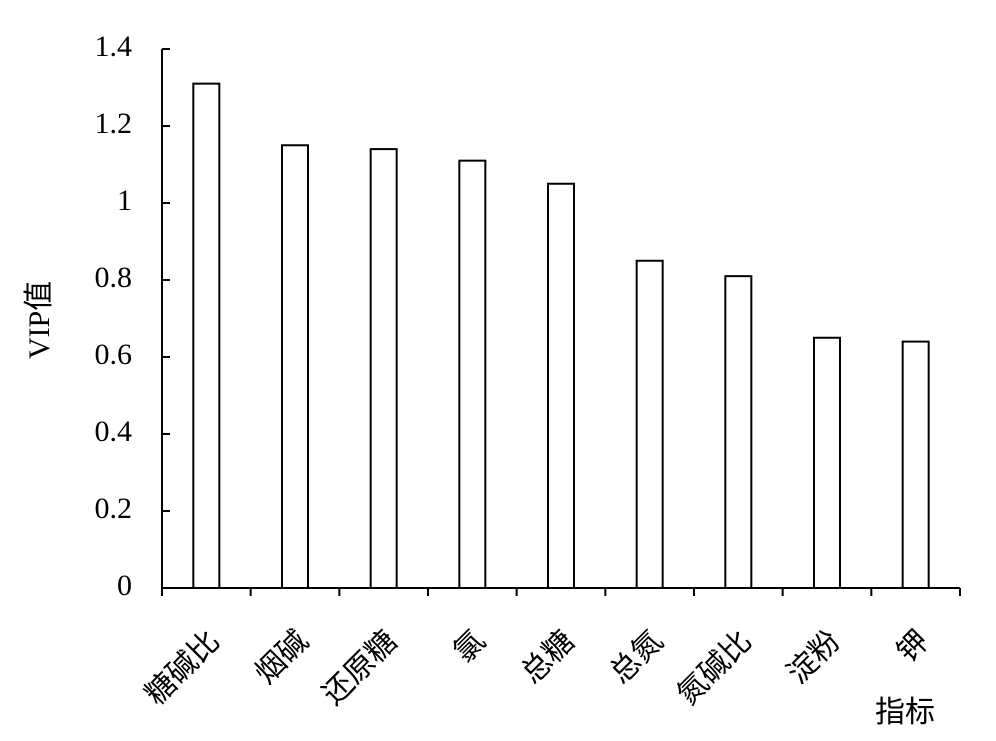 Image resolution: width=996 pixels, height=741 pixels. Describe the element at coordinates (39, 320) in the screenshot. I see `y-axis-title: VIP值` at that location.